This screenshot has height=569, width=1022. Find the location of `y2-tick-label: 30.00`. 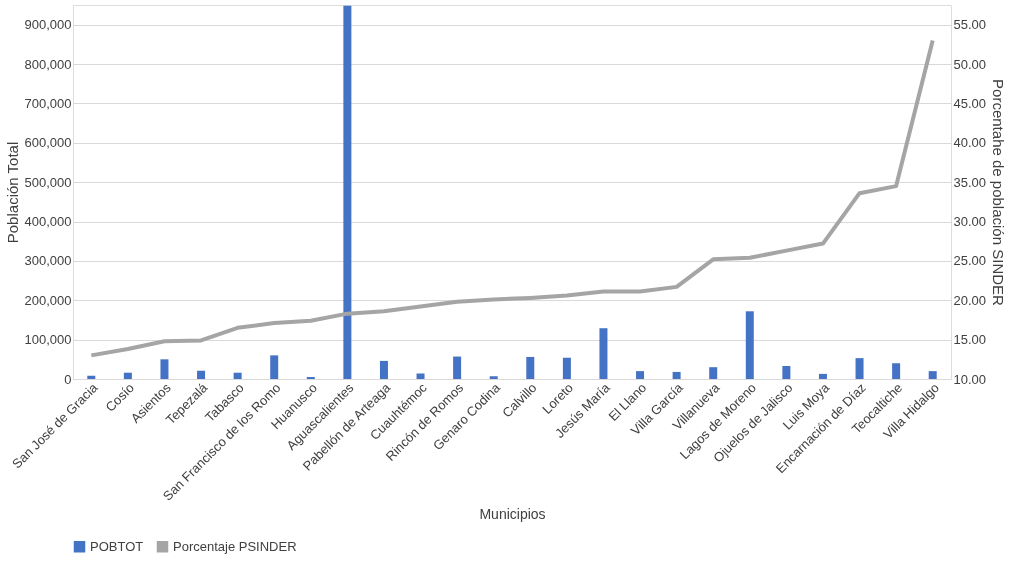

y2-tick-label: 30.00 is located at coordinates (970, 222).